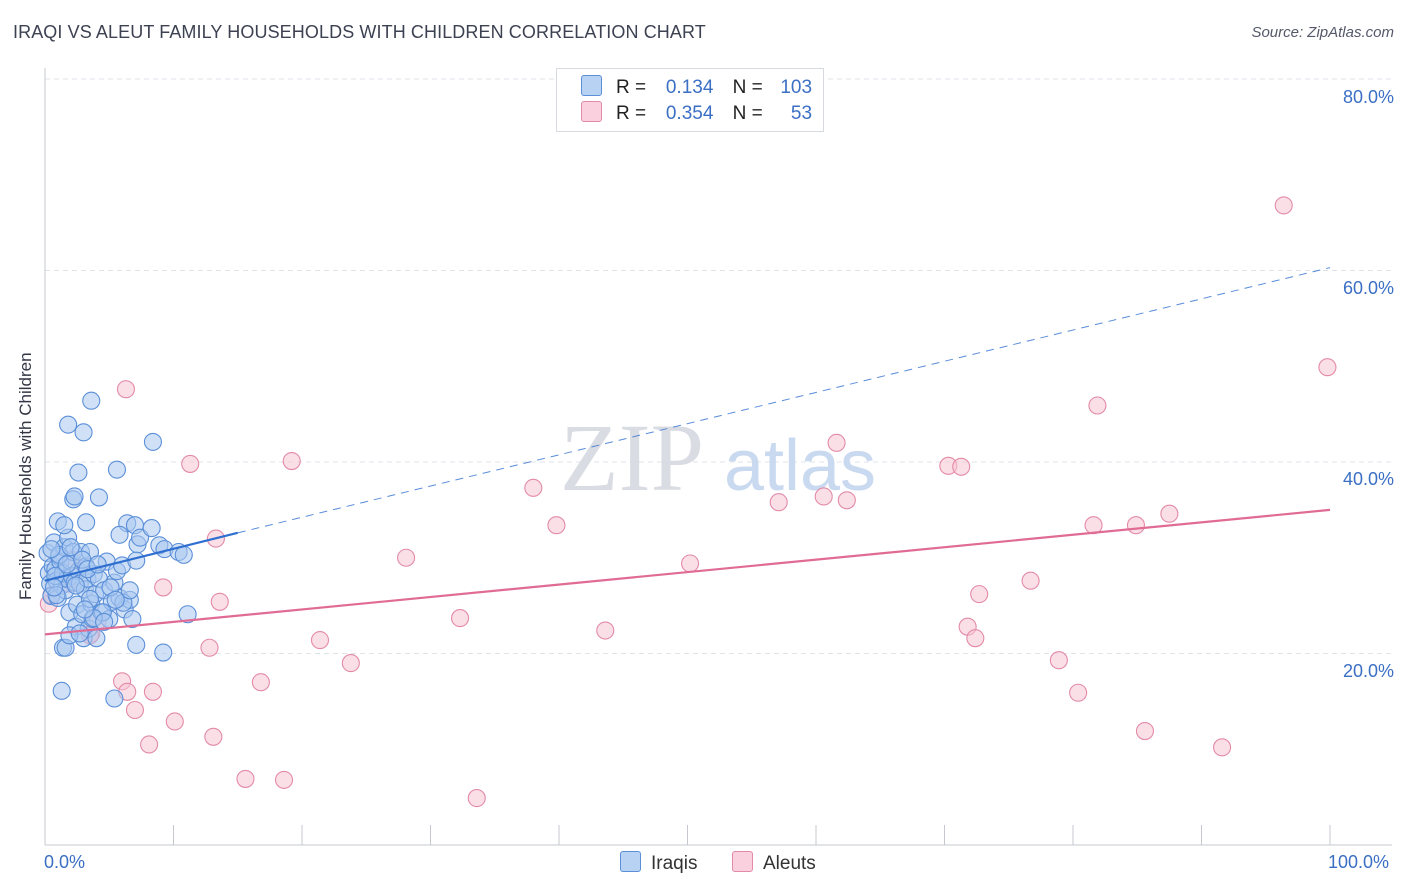  What do you see at coordinates (141, 556) in the screenshot?
I see `iraqi-trend-line` at bounding box center [141, 556].